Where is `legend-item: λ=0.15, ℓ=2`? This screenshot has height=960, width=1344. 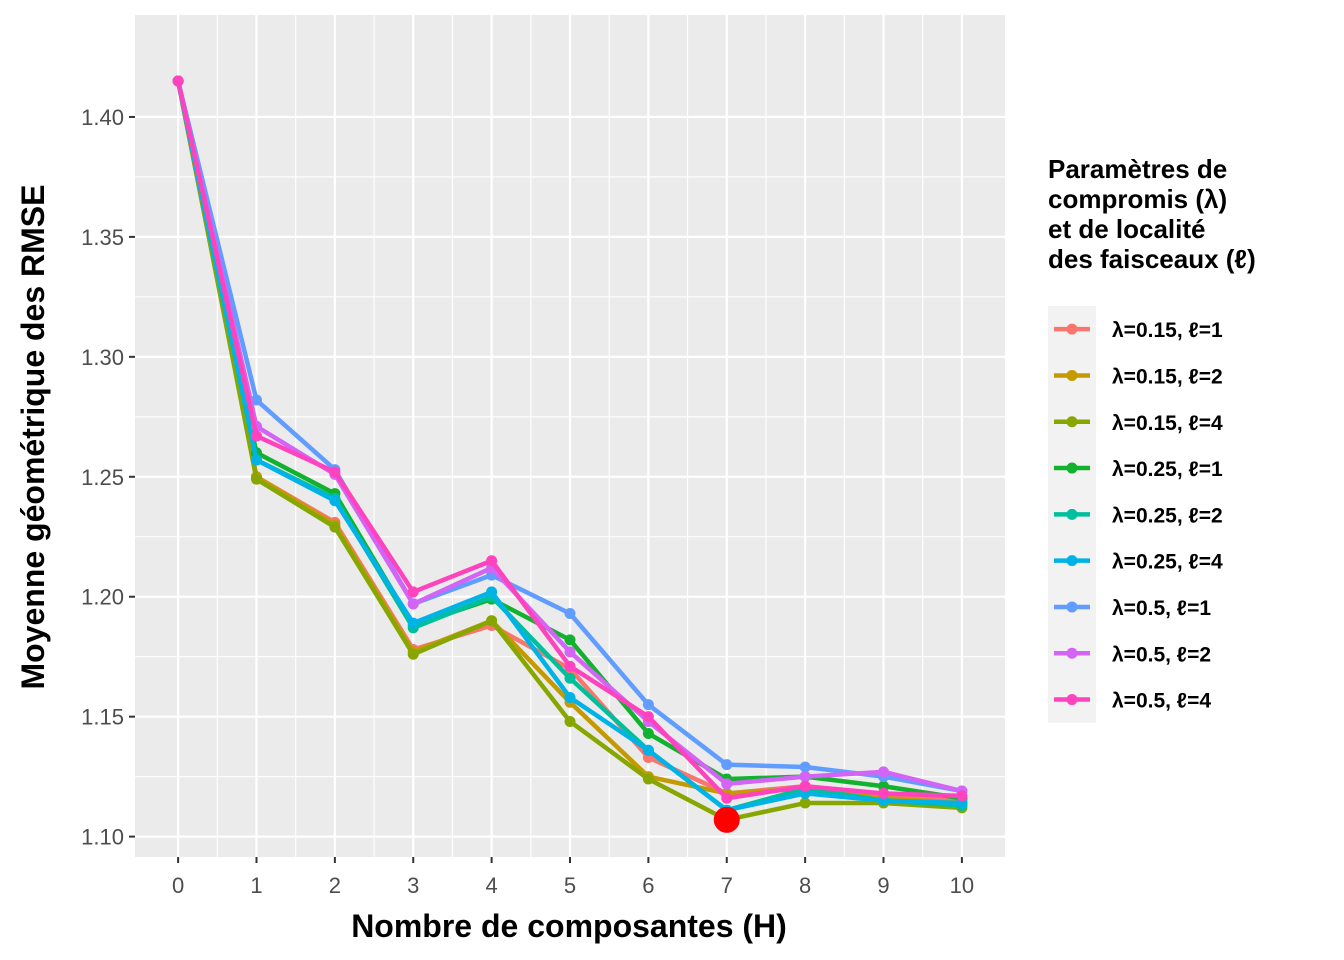 legend-item: λ=0.15, ℓ=2 is located at coordinates (1138, 376).